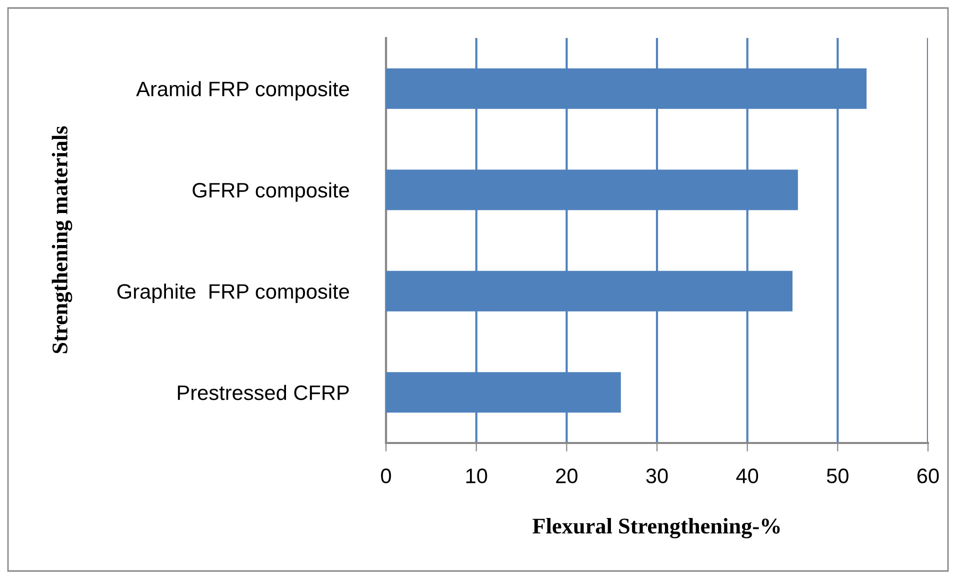 The width and height of the screenshot is (957, 579). Describe the element at coordinates (747, 476) in the screenshot. I see `x-tick-label: 40` at that location.